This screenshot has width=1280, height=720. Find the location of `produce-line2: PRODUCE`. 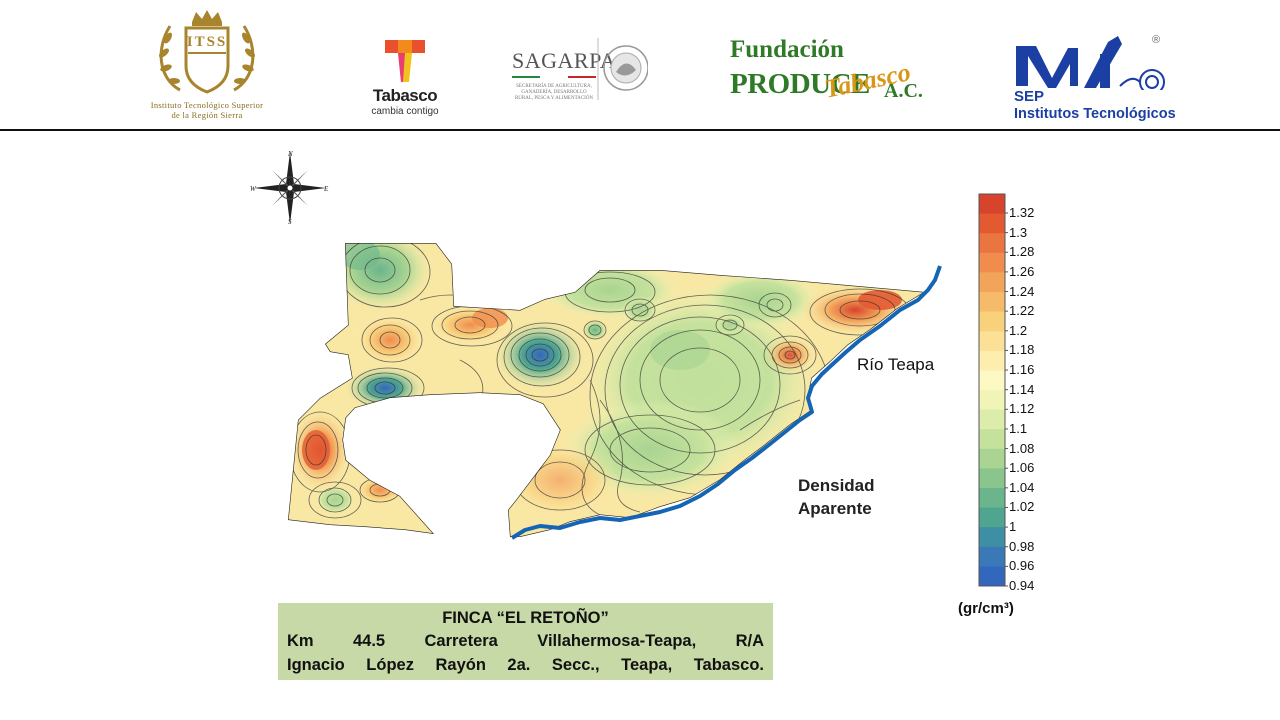

produce-line2: PRODUCE is located at coordinates (800, 84).